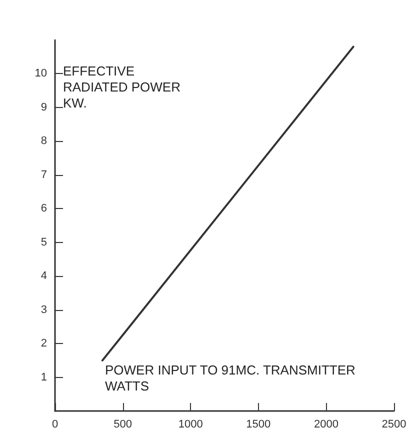  Describe the element at coordinates (55, 424) in the screenshot. I see `x-tick-label: 0` at that location.